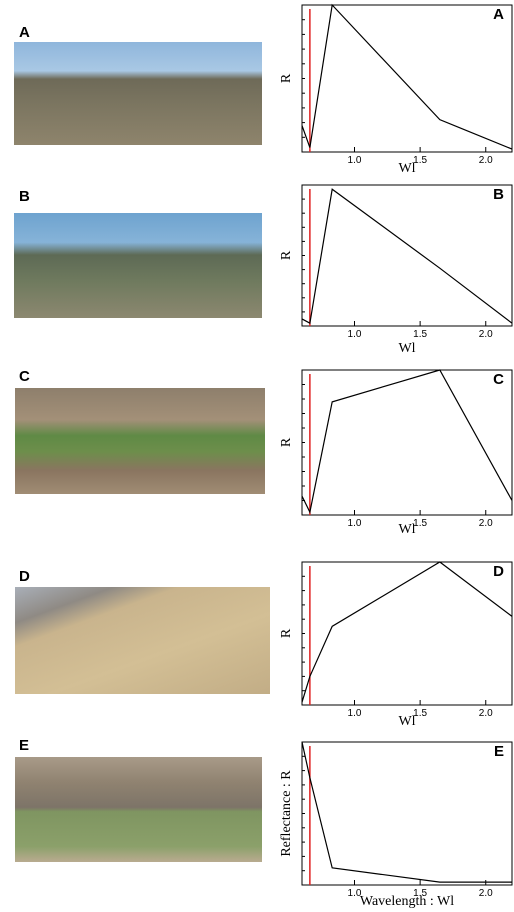 The width and height of the screenshot is (514, 912). I want to click on panel-label: D, so click(498, 571).